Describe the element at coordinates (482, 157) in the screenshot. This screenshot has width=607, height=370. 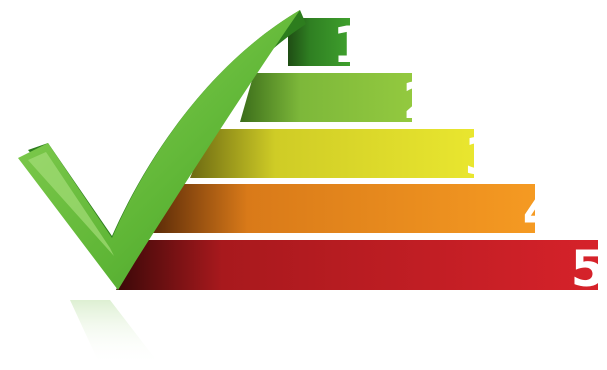
I see `step-number-3: 3` at that location.